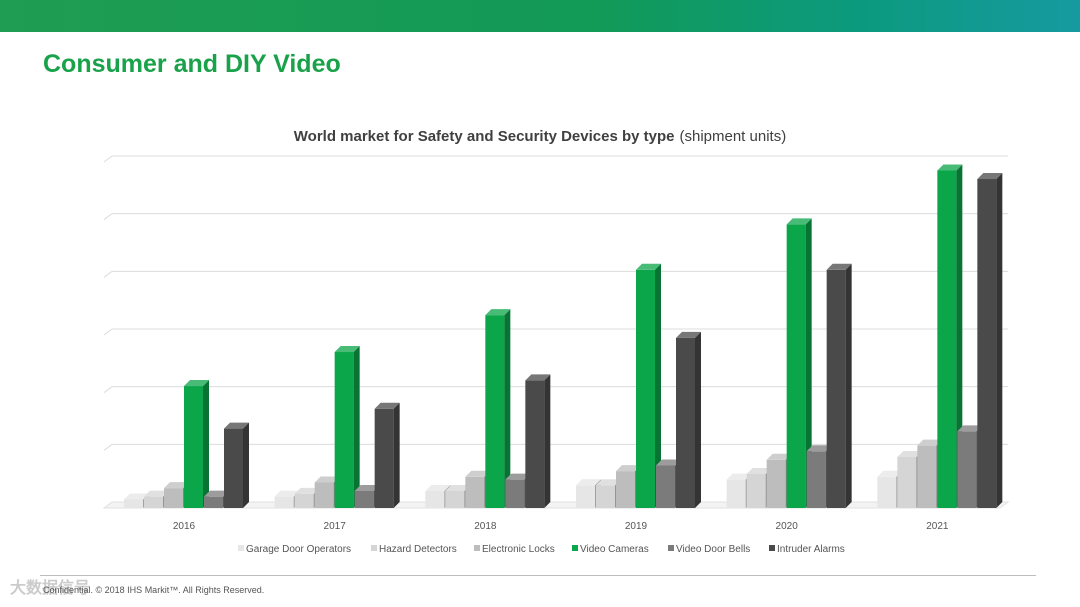 Image resolution: width=1080 pixels, height=607 pixels. What do you see at coordinates (418, 549) in the screenshot?
I see `legend-label: Hazard Detectors` at bounding box center [418, 549].